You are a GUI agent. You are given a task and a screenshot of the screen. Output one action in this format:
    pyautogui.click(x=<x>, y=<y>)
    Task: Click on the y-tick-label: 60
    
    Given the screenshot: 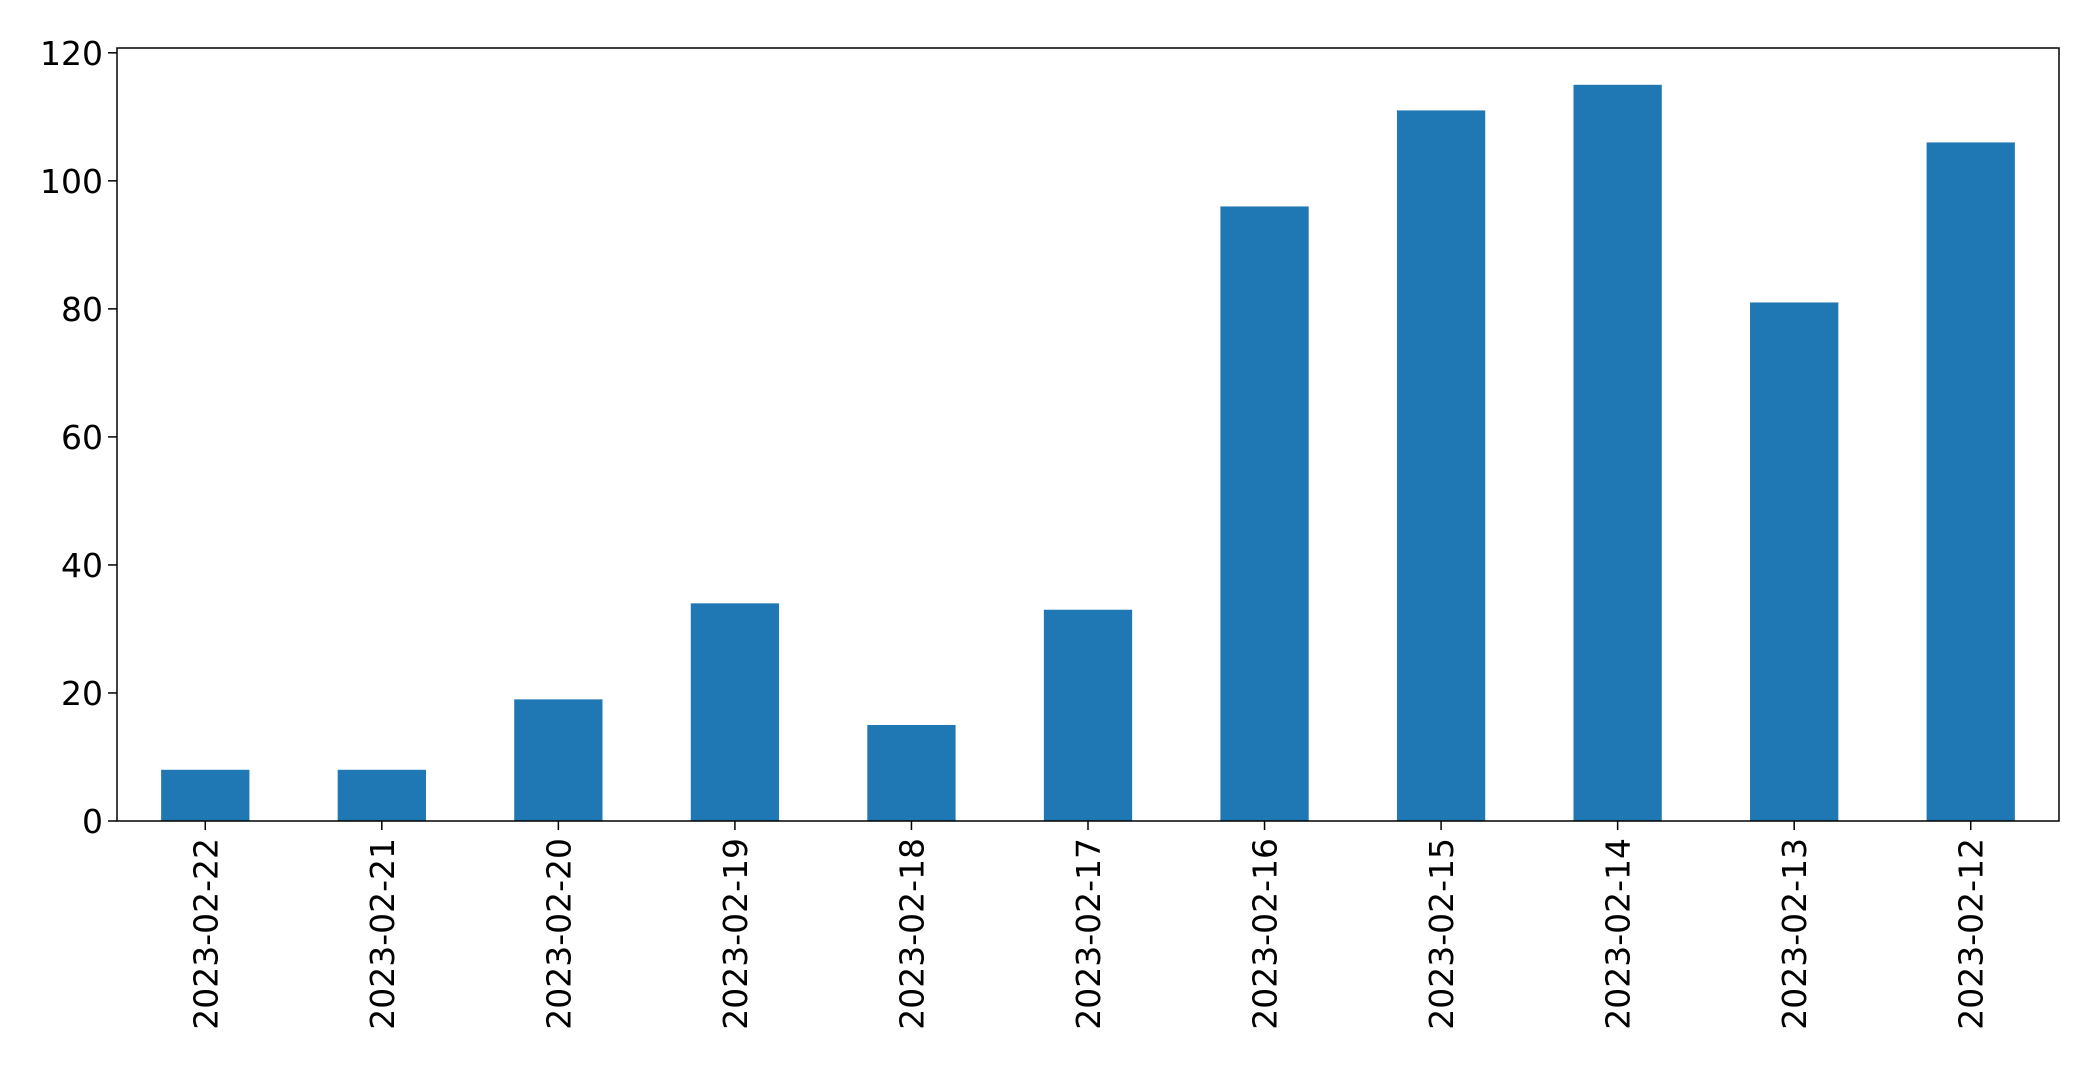 What is the action you would take?
    pyautogui.click(x=82, y=437)
    